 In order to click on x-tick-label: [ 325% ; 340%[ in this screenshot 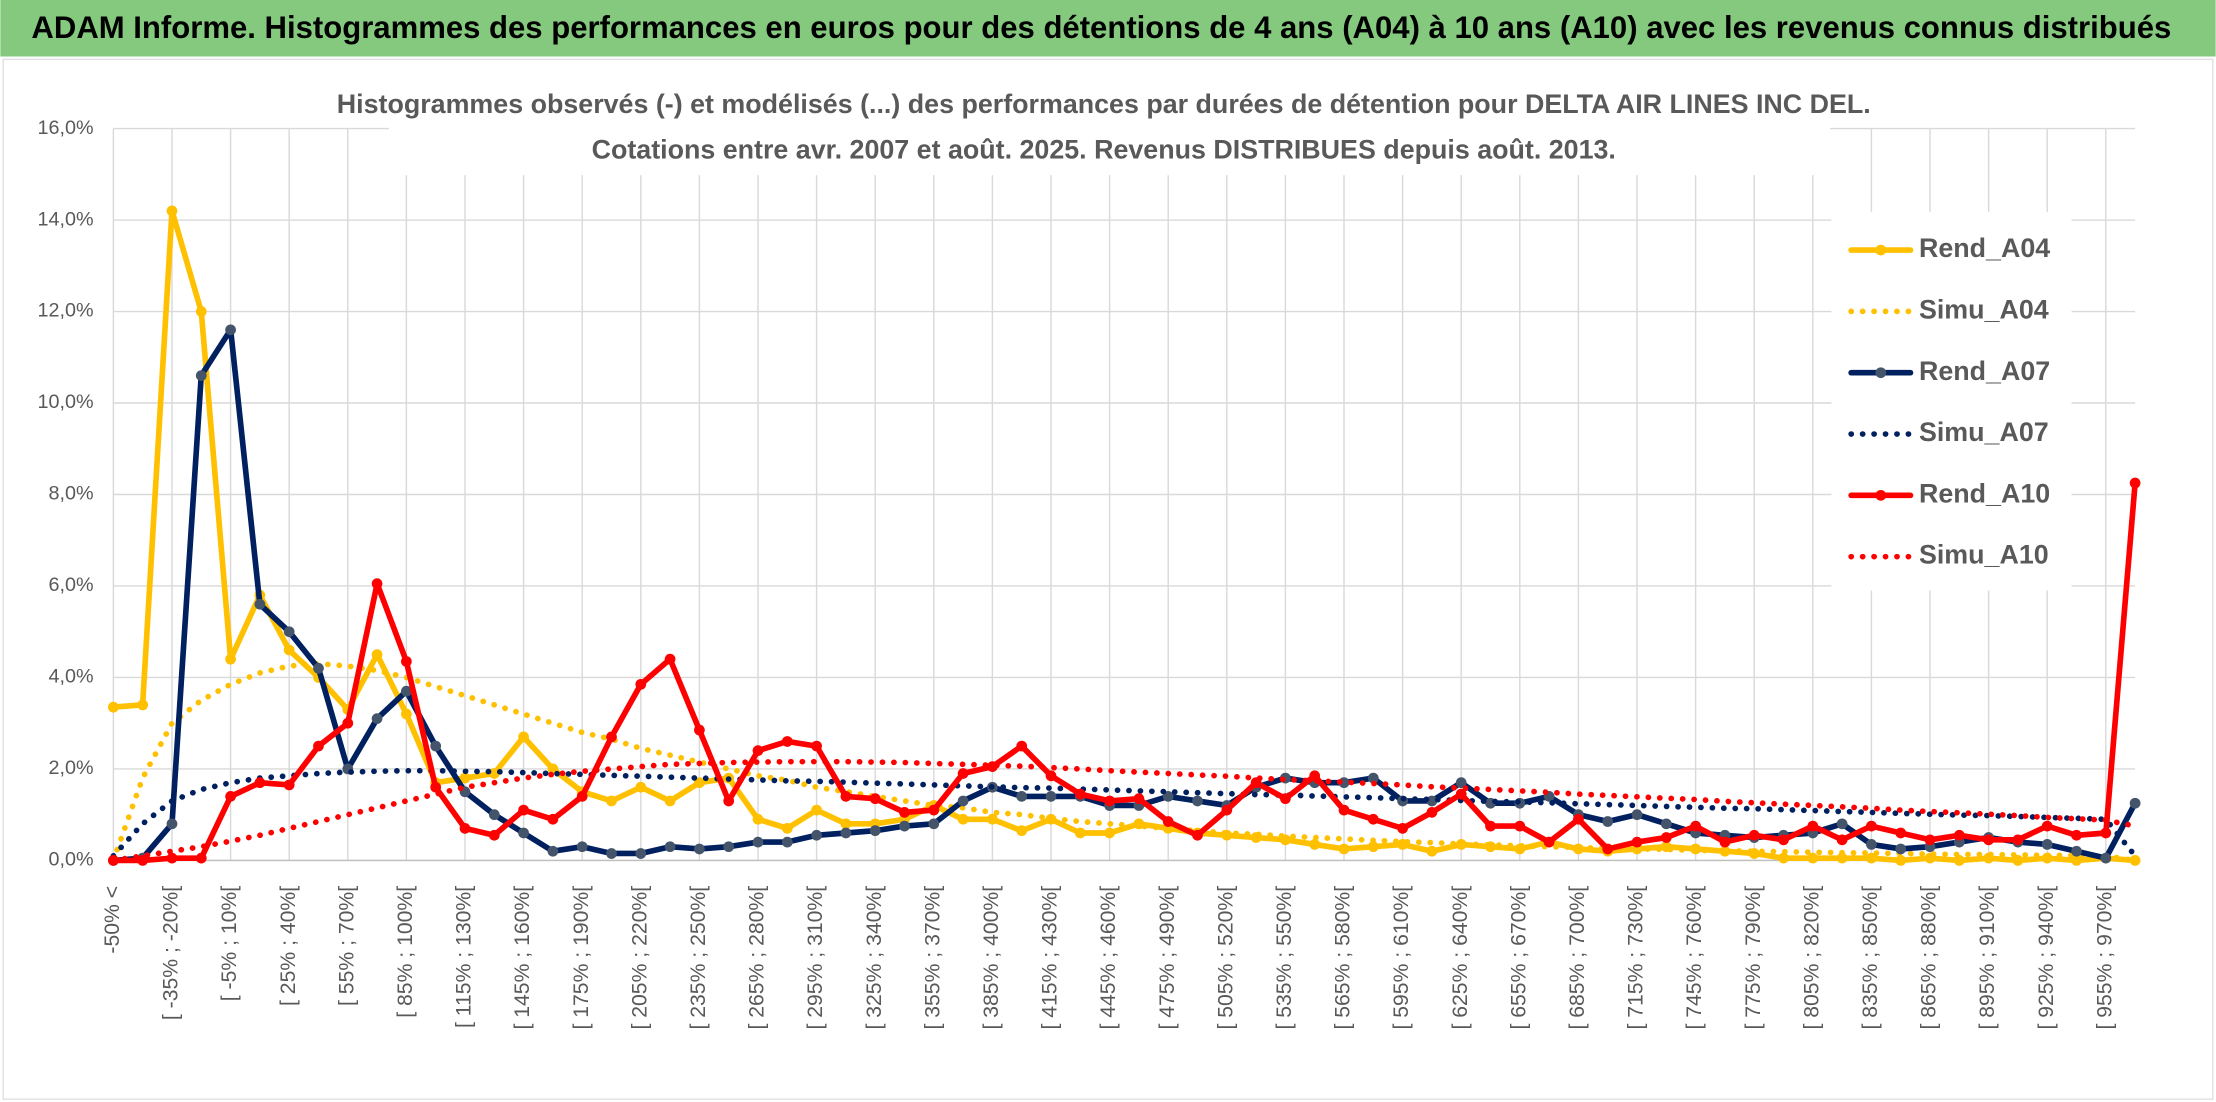, I will do `click(874, 958)`.